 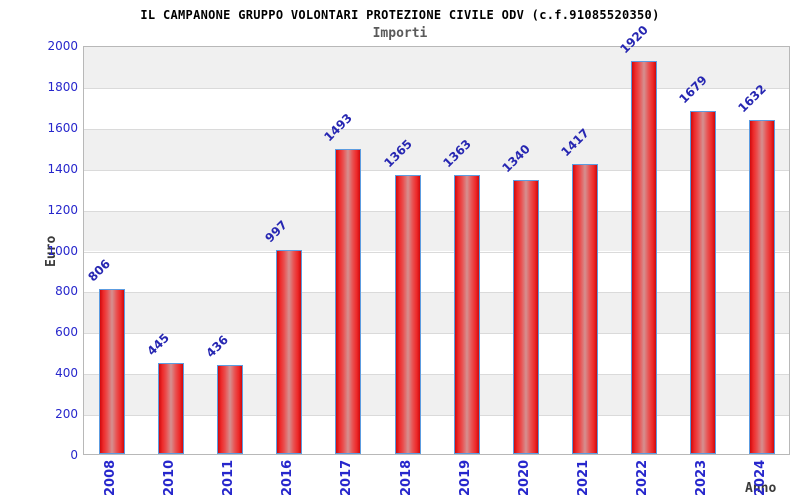 I want to click on x-tick-label: 2021, so click(x=583, y=477).